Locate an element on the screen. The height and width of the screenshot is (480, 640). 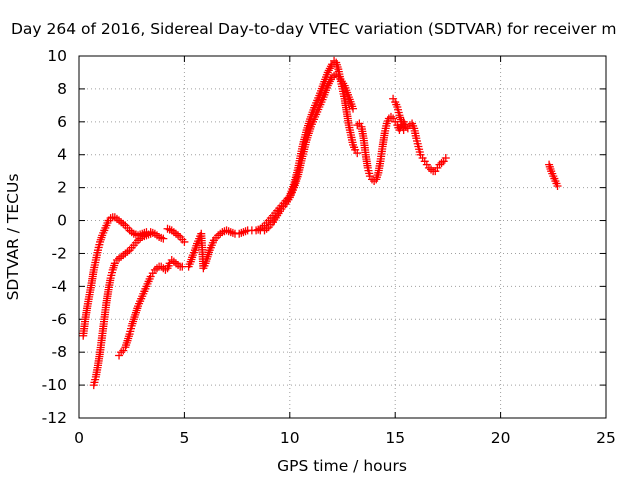
x-tick-label: 20 is located at coordinates (501, 438).